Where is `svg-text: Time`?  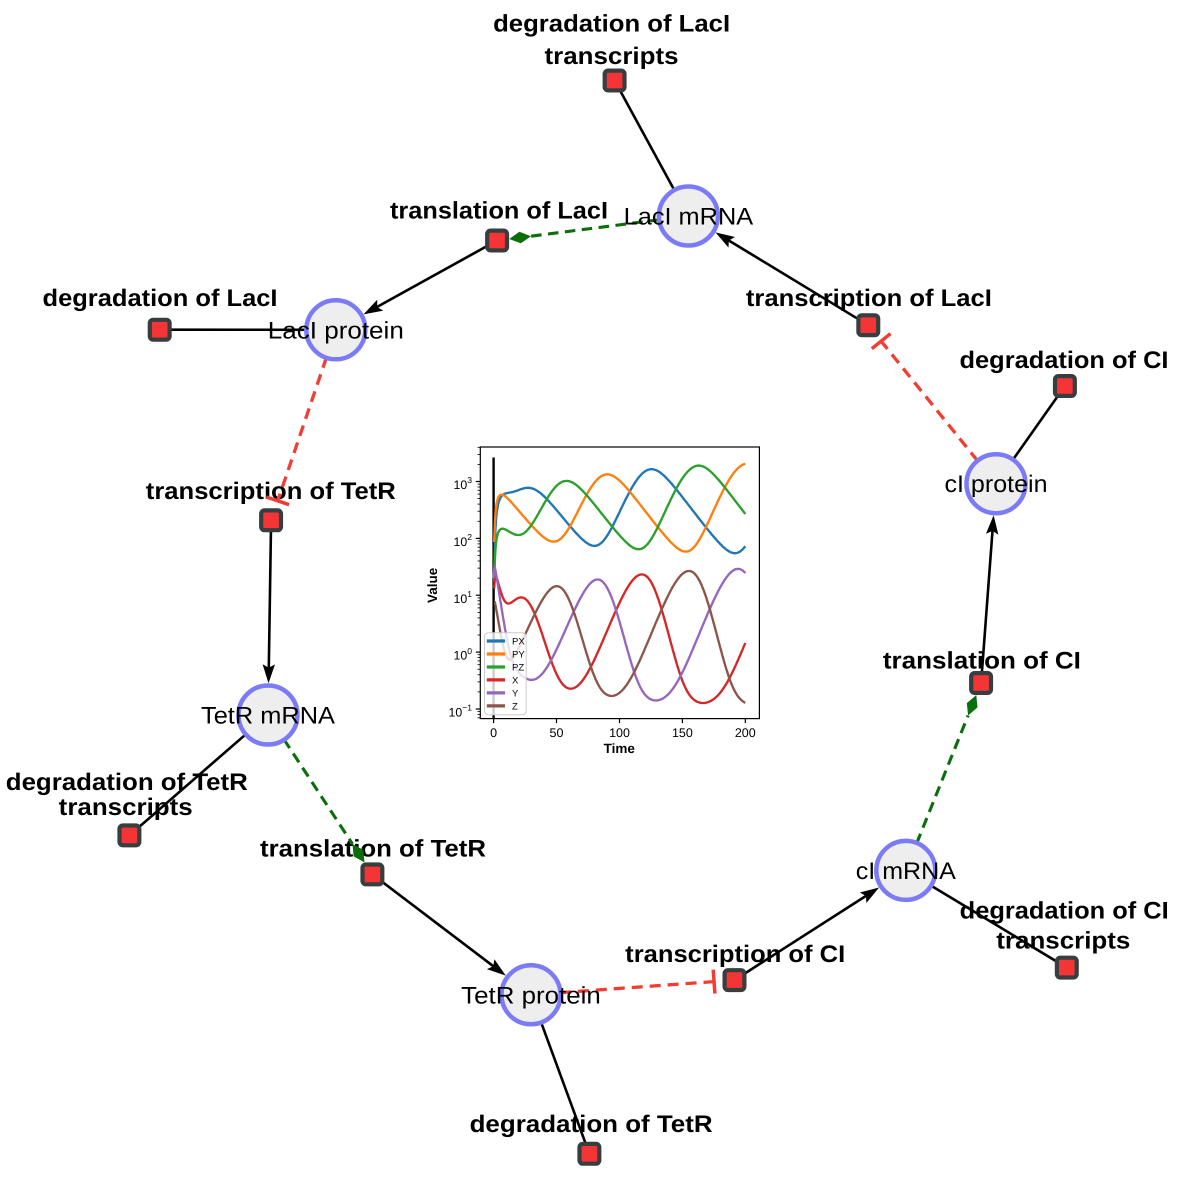 svg-text: Time is located at coordinates (620, 748).